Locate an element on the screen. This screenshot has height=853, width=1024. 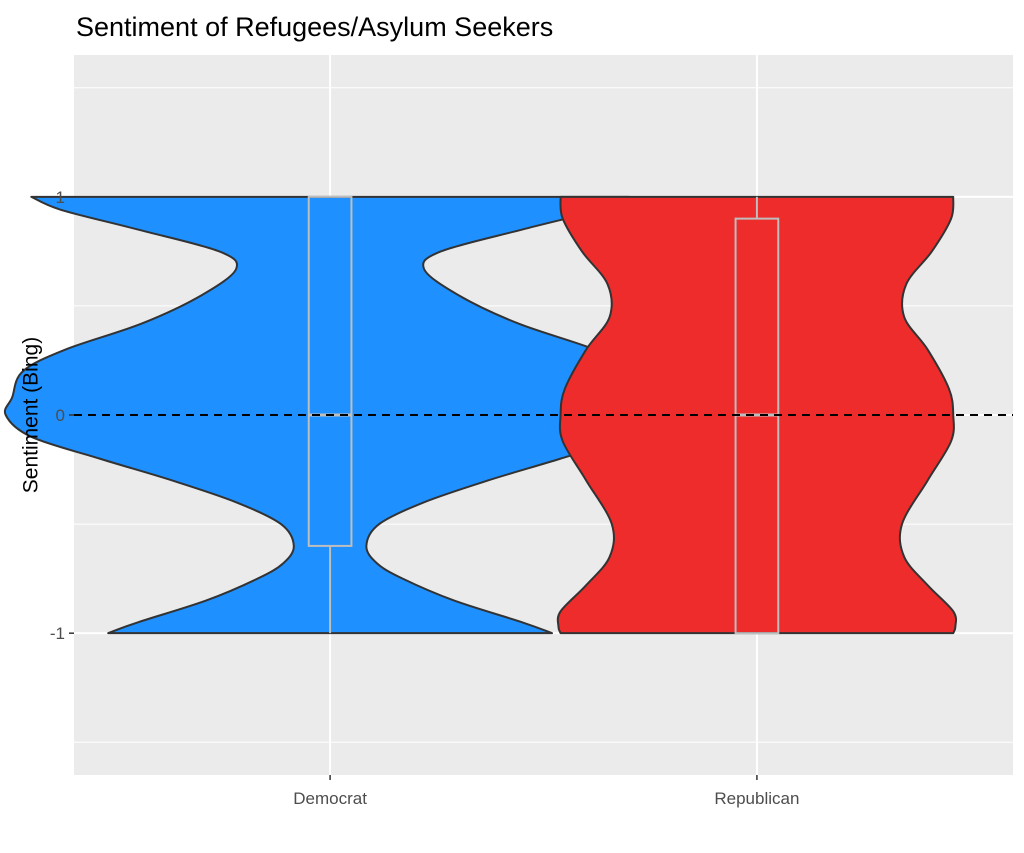
y-axis-title: Sentiment (Bing) is located at coordinates (30, 415).